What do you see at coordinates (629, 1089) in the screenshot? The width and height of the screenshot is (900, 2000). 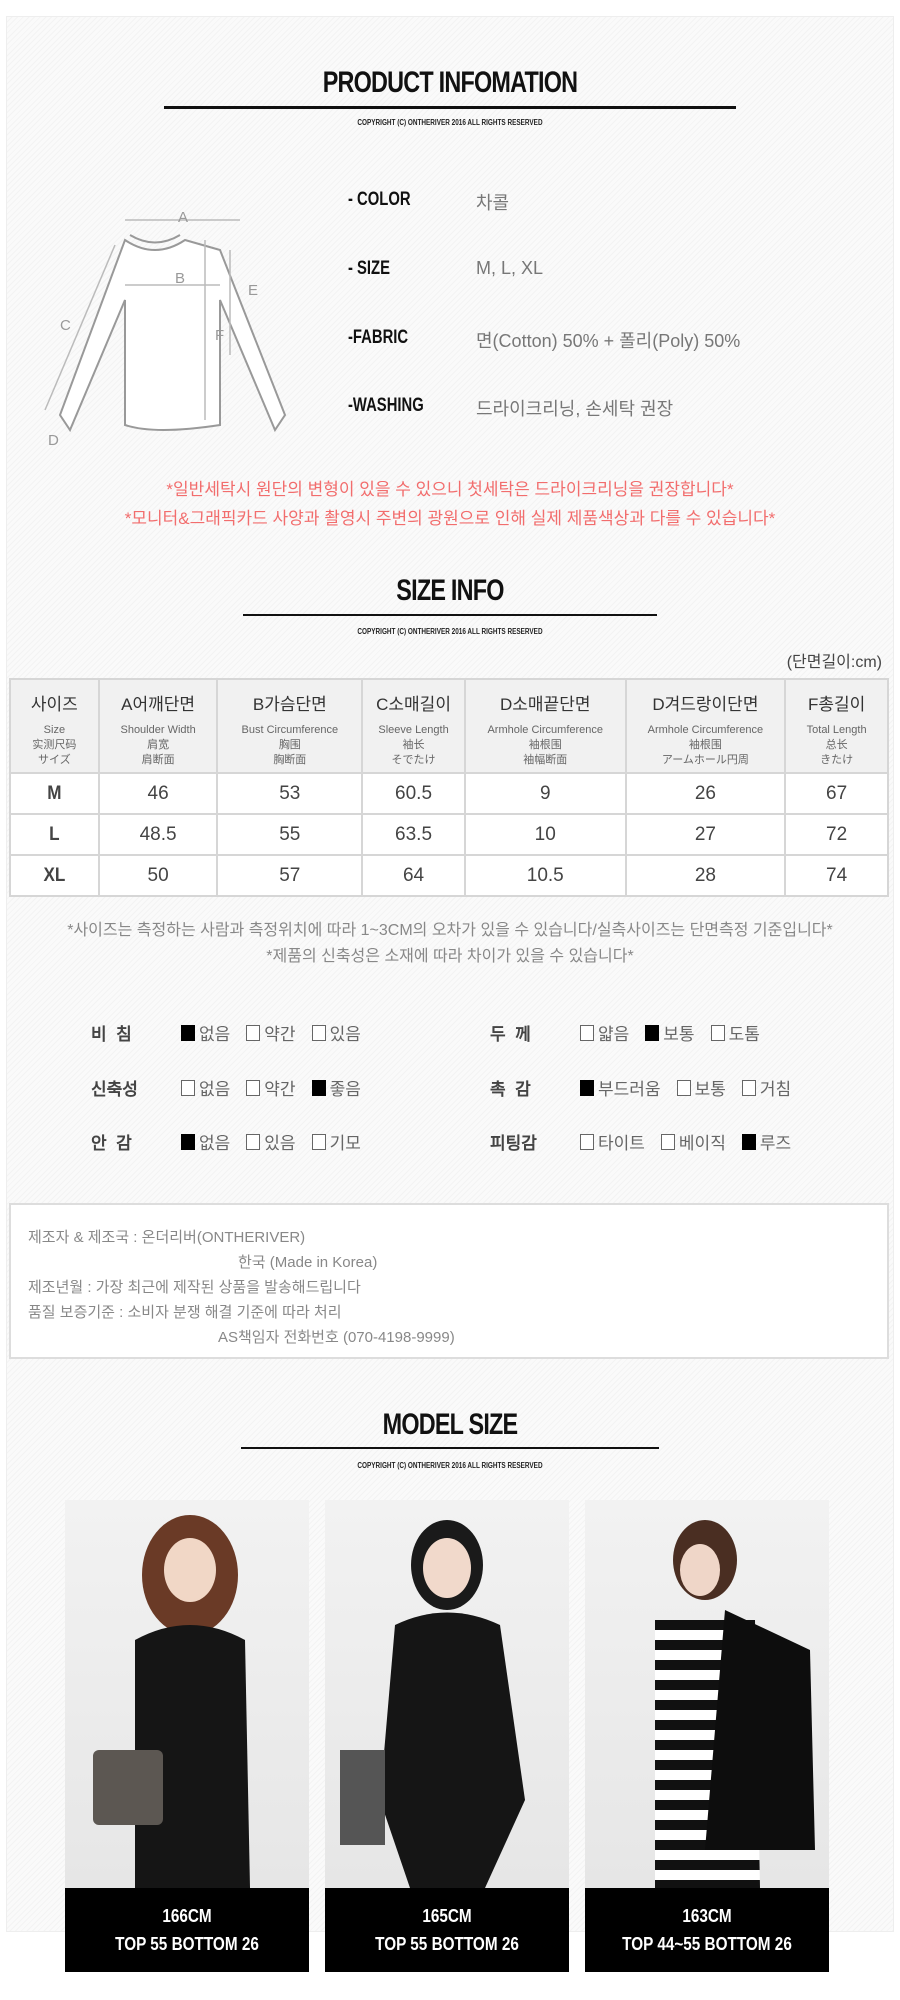 I see `option-label: 부드러움` at bounding box center [629, 1089].